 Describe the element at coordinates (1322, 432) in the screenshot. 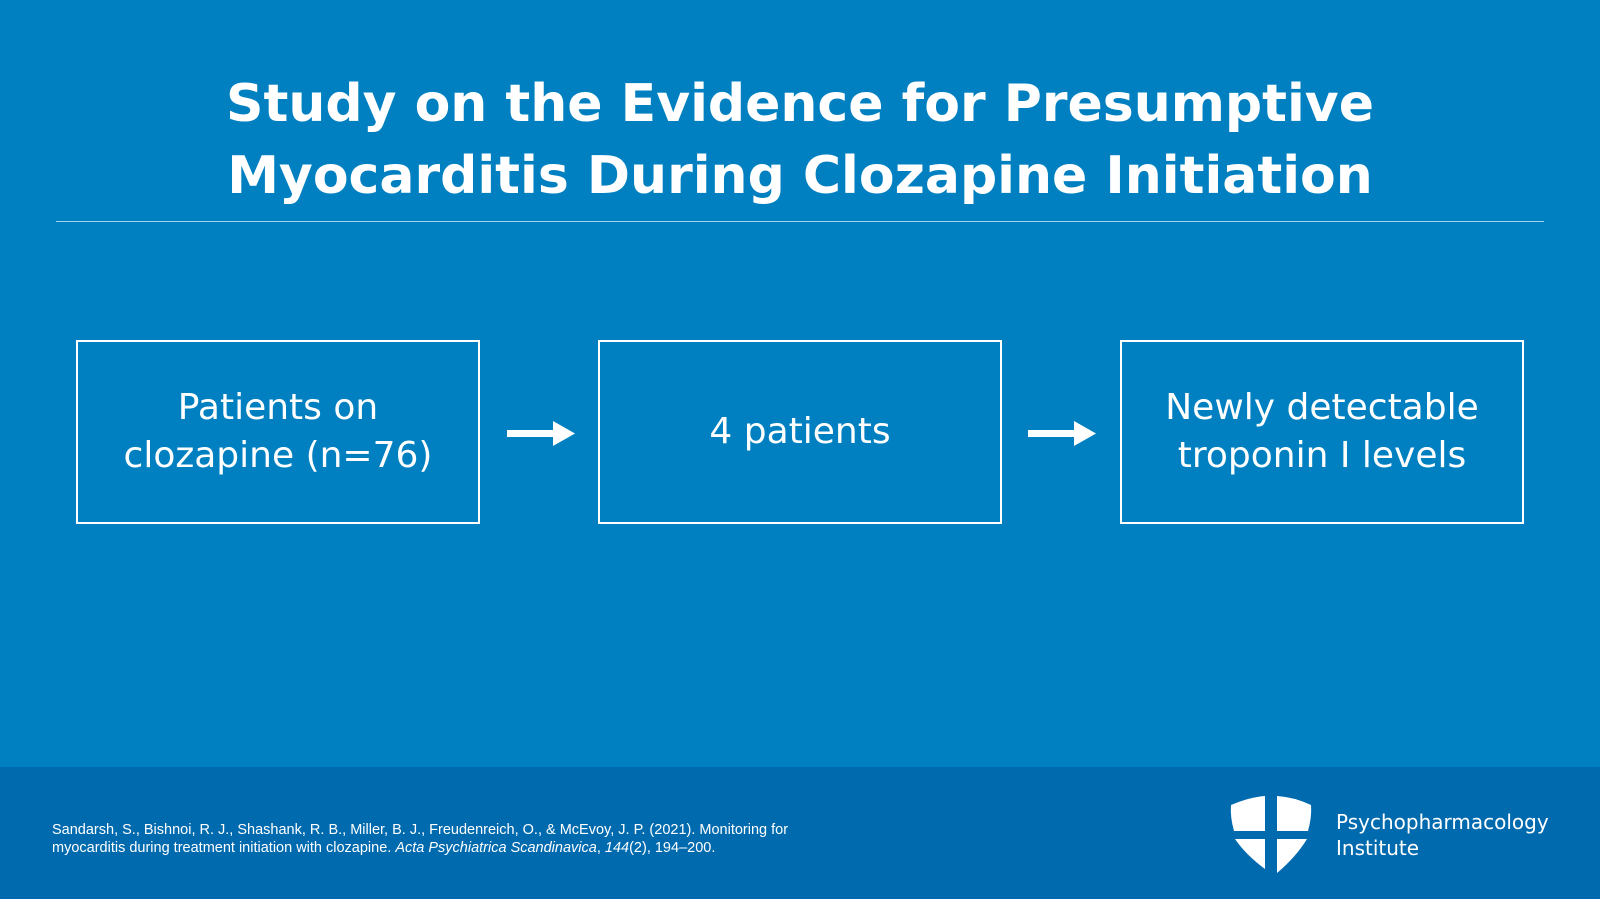

I see `flow-box-troponin: Newly detectable troponin I levels` at that location.